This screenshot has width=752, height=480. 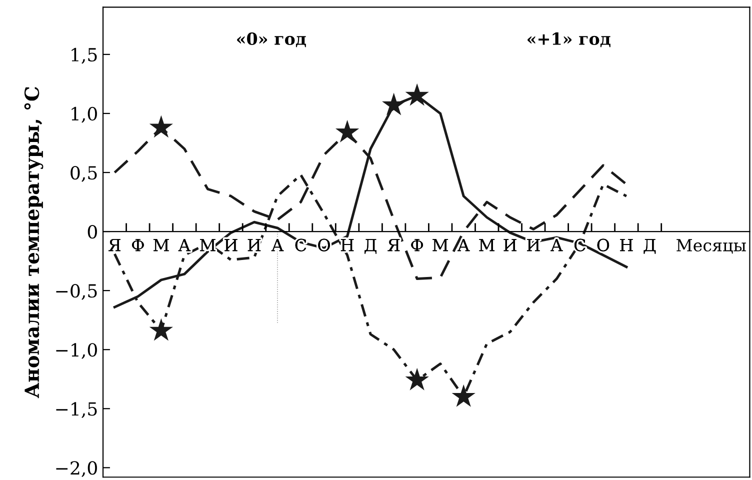 What do you see at coordinates (83, 174) in the screenshot?
I see `y-tick-label: 0,5` at bounding box center [83, 174].